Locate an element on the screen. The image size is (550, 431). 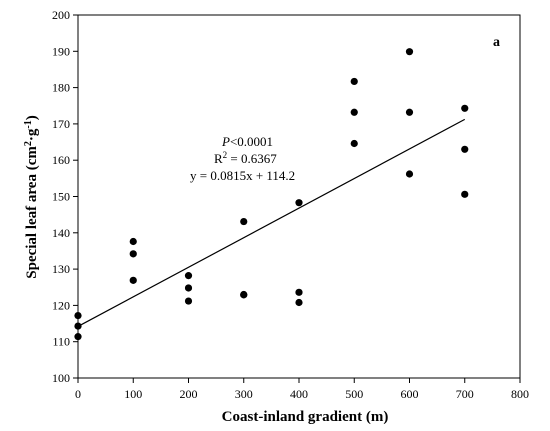
y-tick-label: 170 is located at coordinates (61, 124).